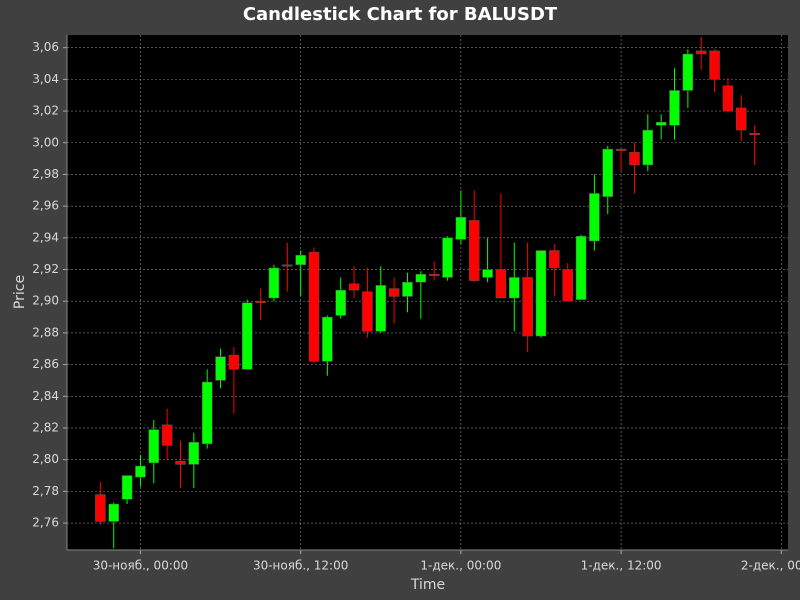 This screenshot has height=600, width=800. I want to click on x-tick-label: 30-нояб., 12:00, so click(300, 566).